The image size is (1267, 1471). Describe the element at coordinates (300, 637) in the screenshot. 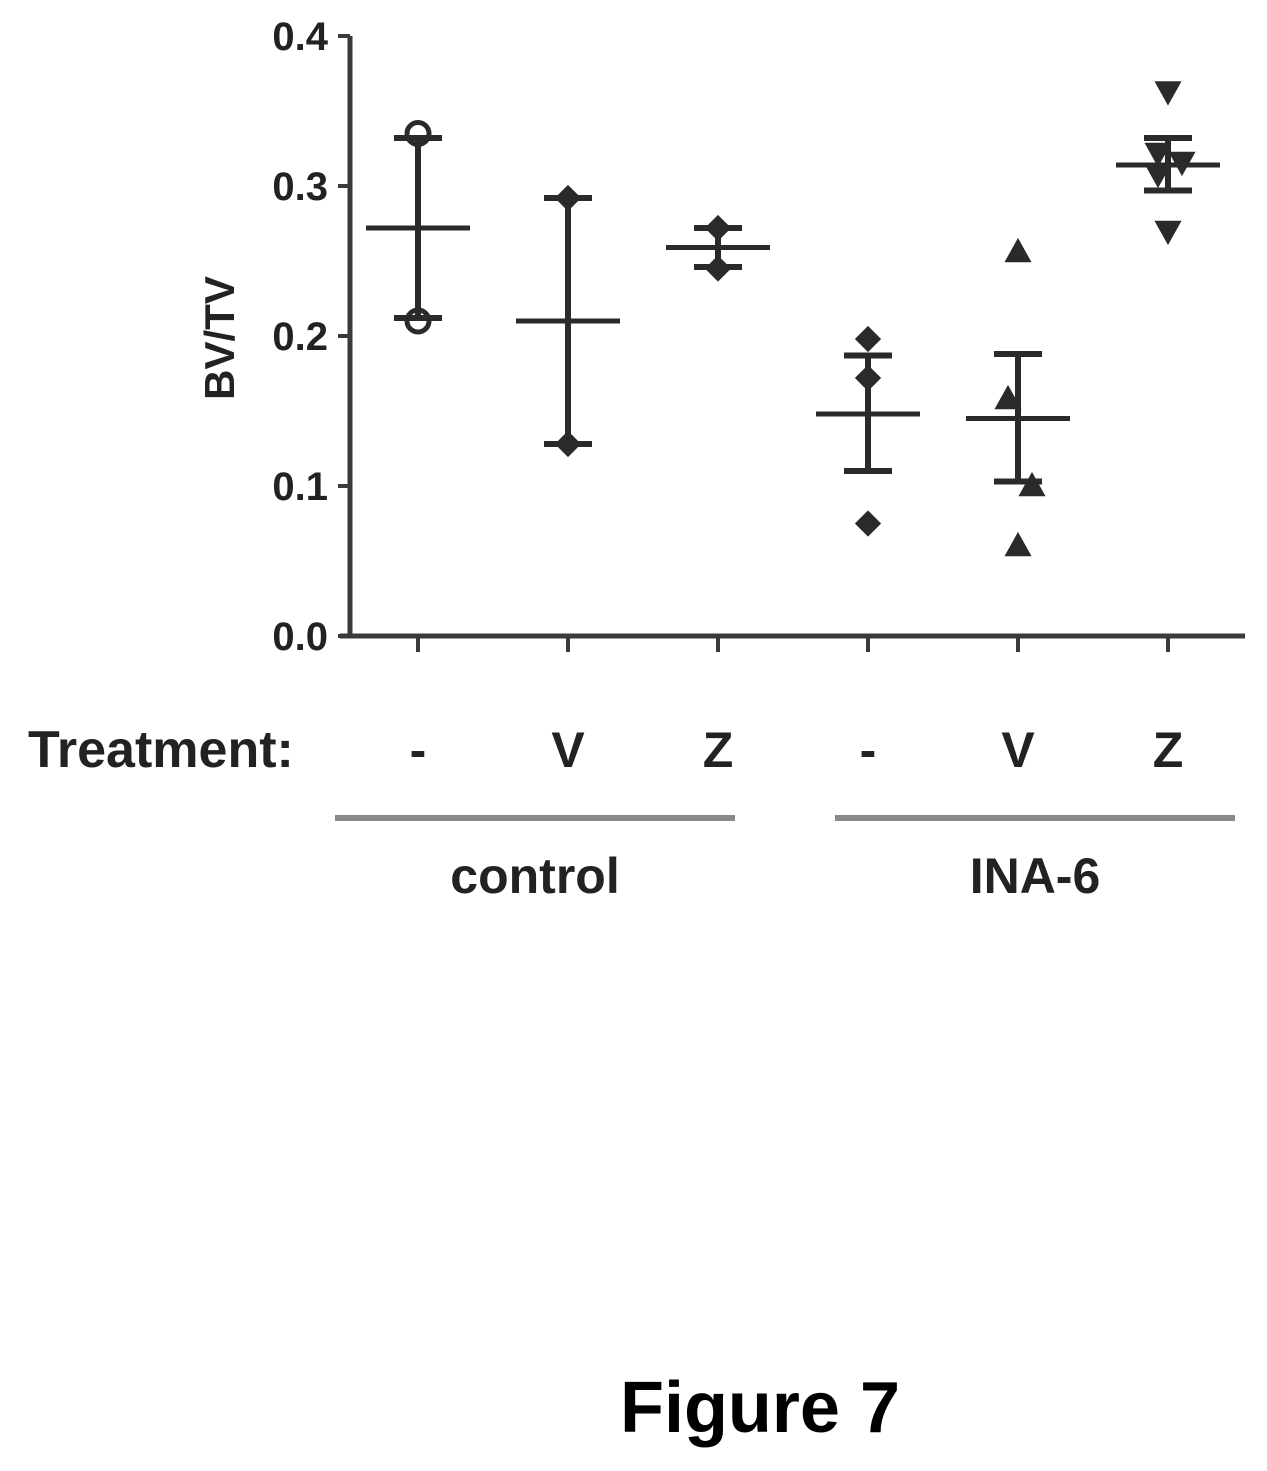

I see `y-tick-label: 0.0` at that location.